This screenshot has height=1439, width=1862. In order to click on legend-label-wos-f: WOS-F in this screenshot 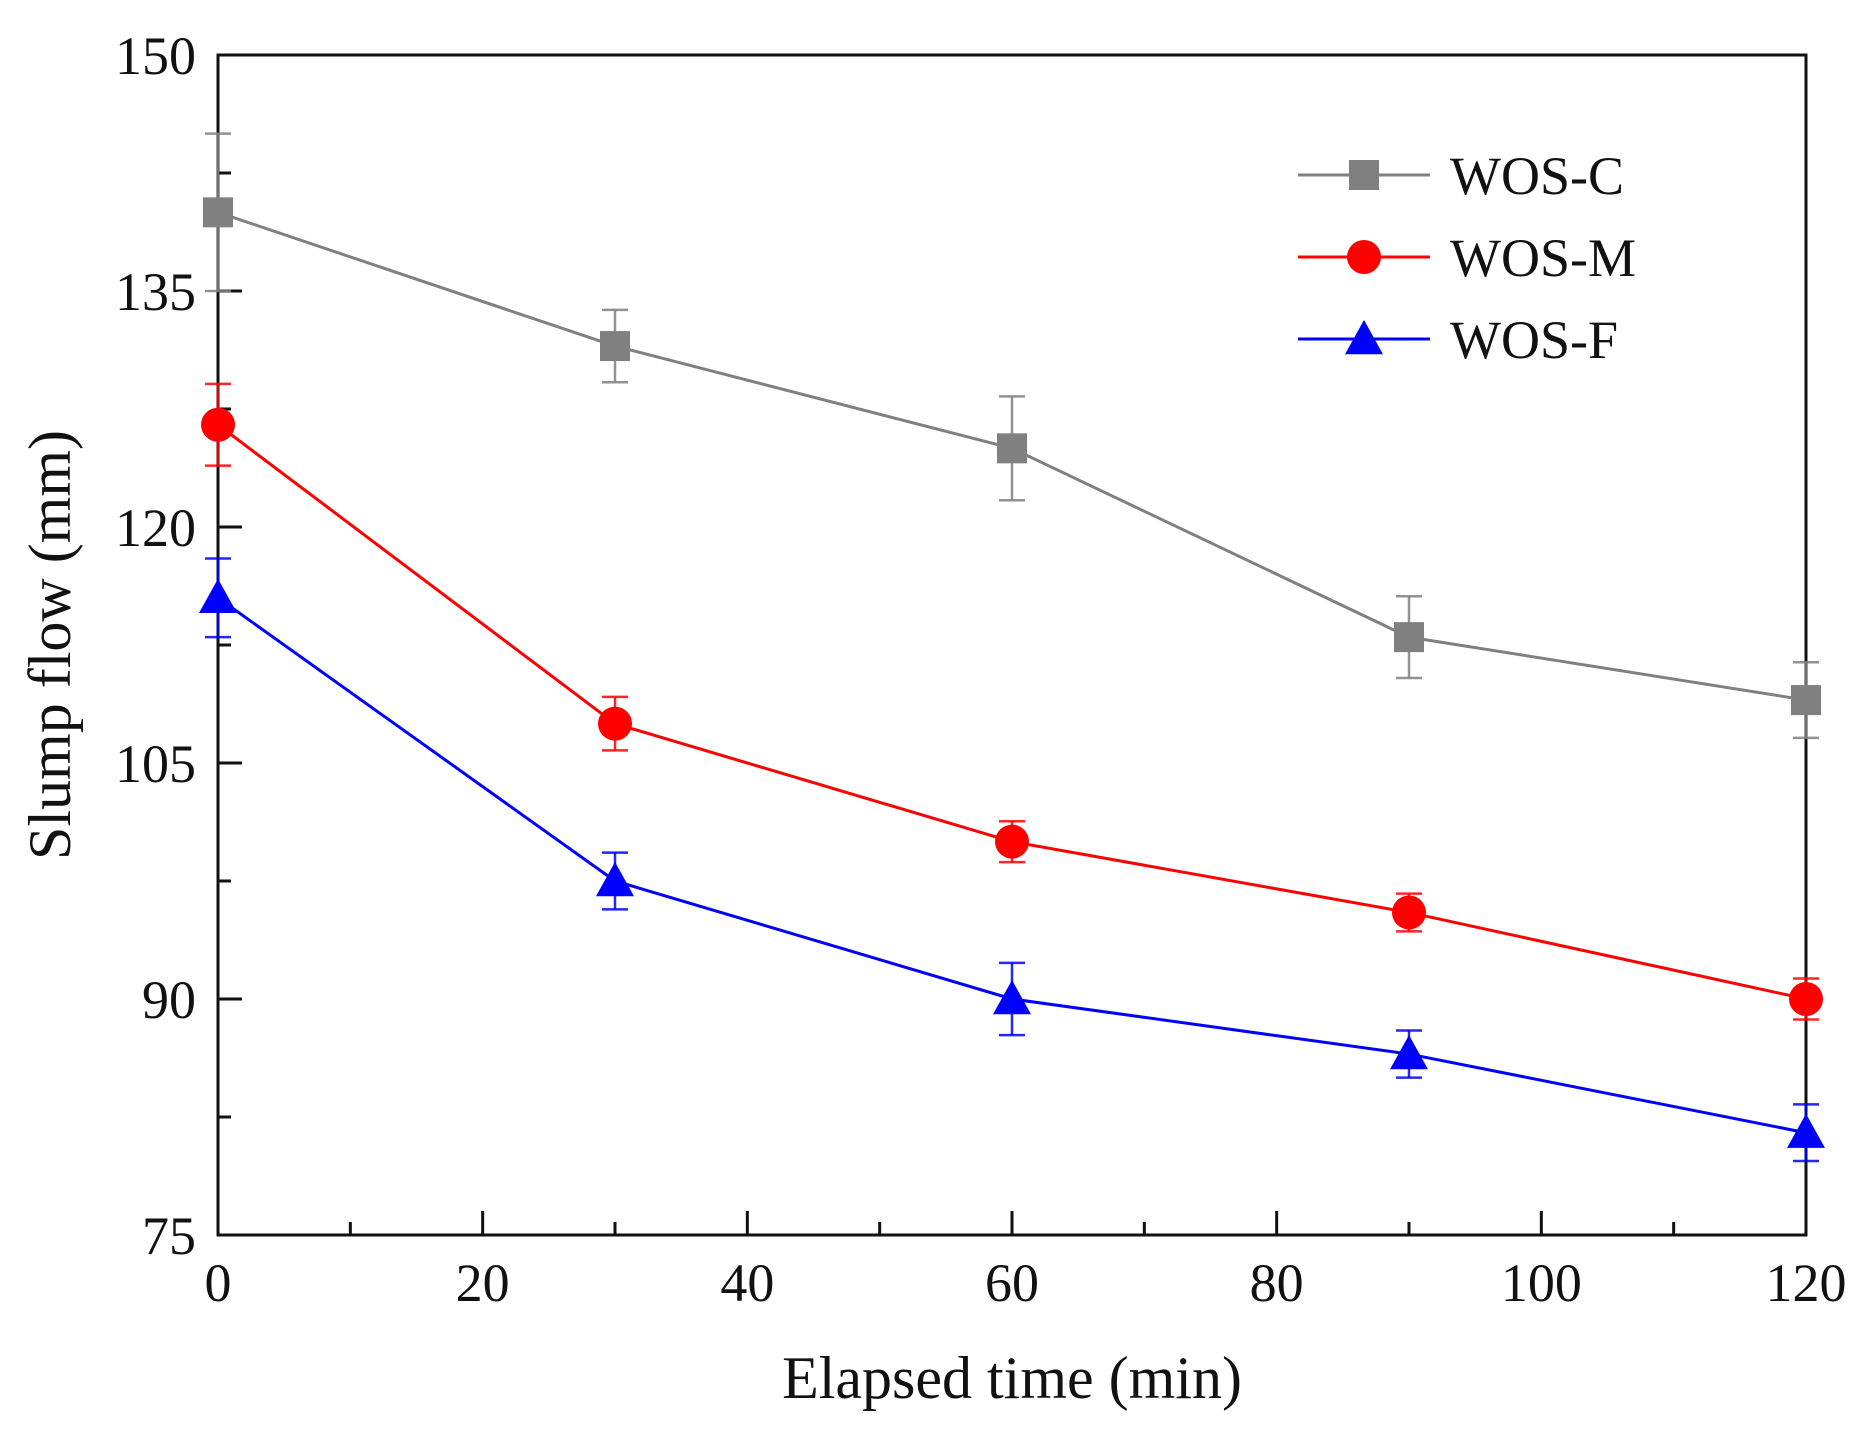, I will do `click(1534, 340)`.